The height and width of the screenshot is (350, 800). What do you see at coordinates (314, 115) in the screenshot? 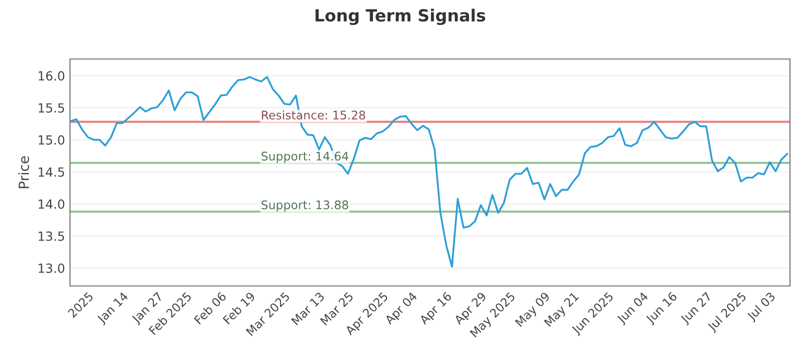
I see `ref-line-label: Resistance: 15.28` at bounding box center [314, 115].